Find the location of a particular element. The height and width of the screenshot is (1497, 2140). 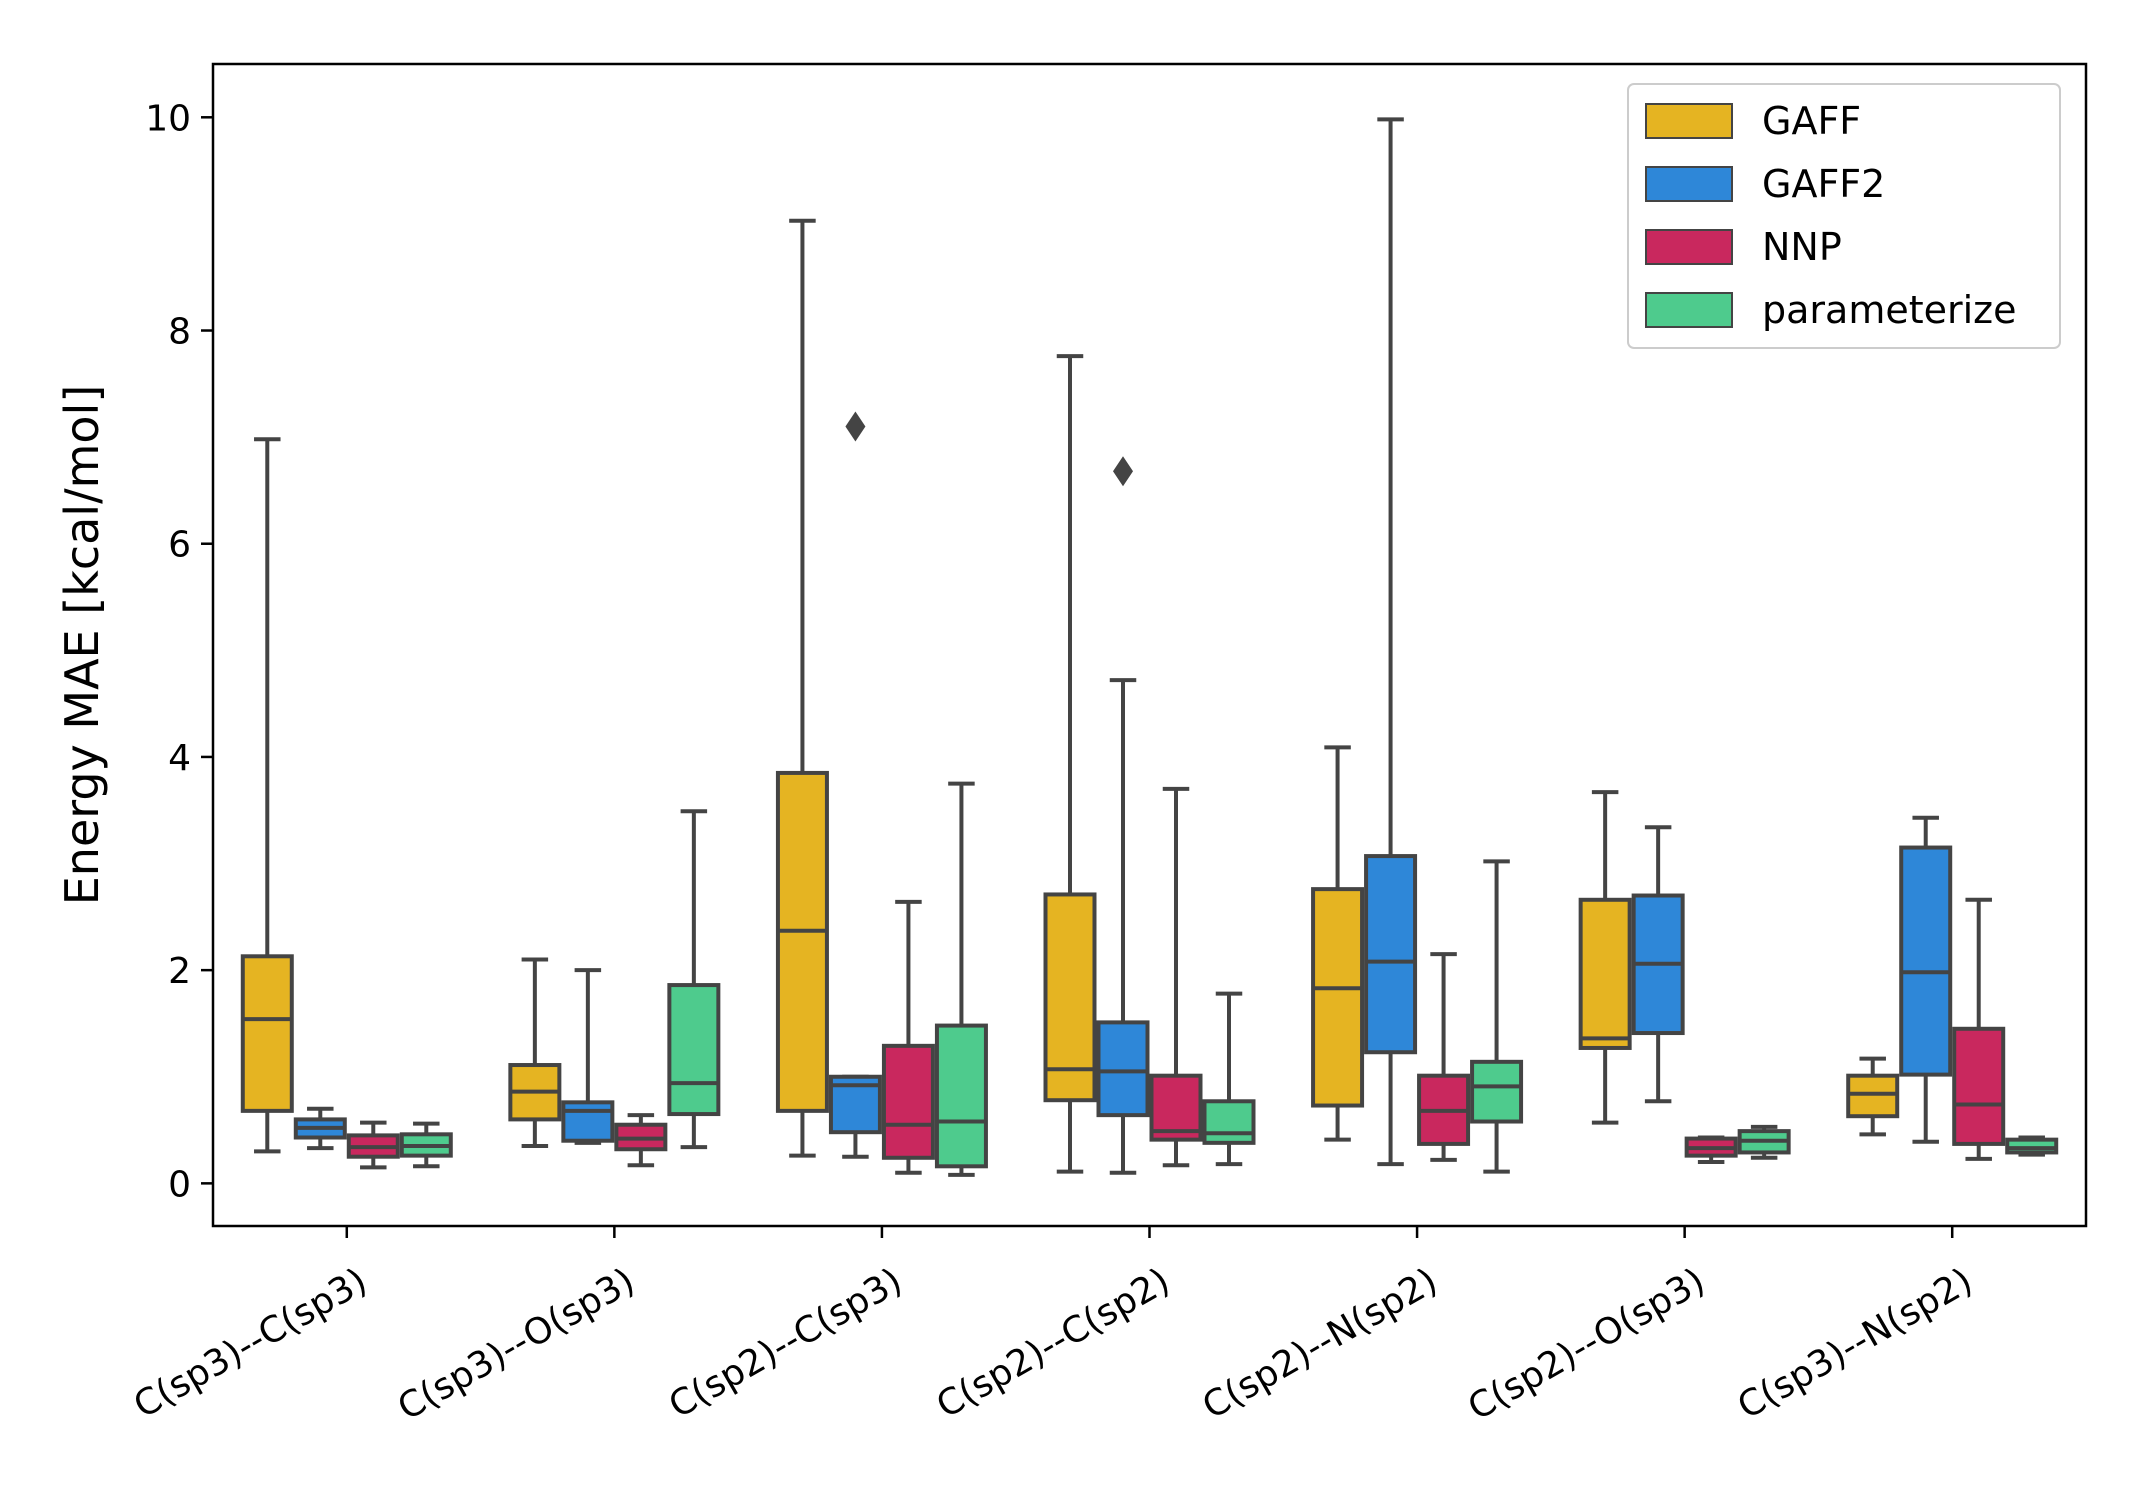

legend-label-parameterize: parameterize is located at coordinates (1889, 310).